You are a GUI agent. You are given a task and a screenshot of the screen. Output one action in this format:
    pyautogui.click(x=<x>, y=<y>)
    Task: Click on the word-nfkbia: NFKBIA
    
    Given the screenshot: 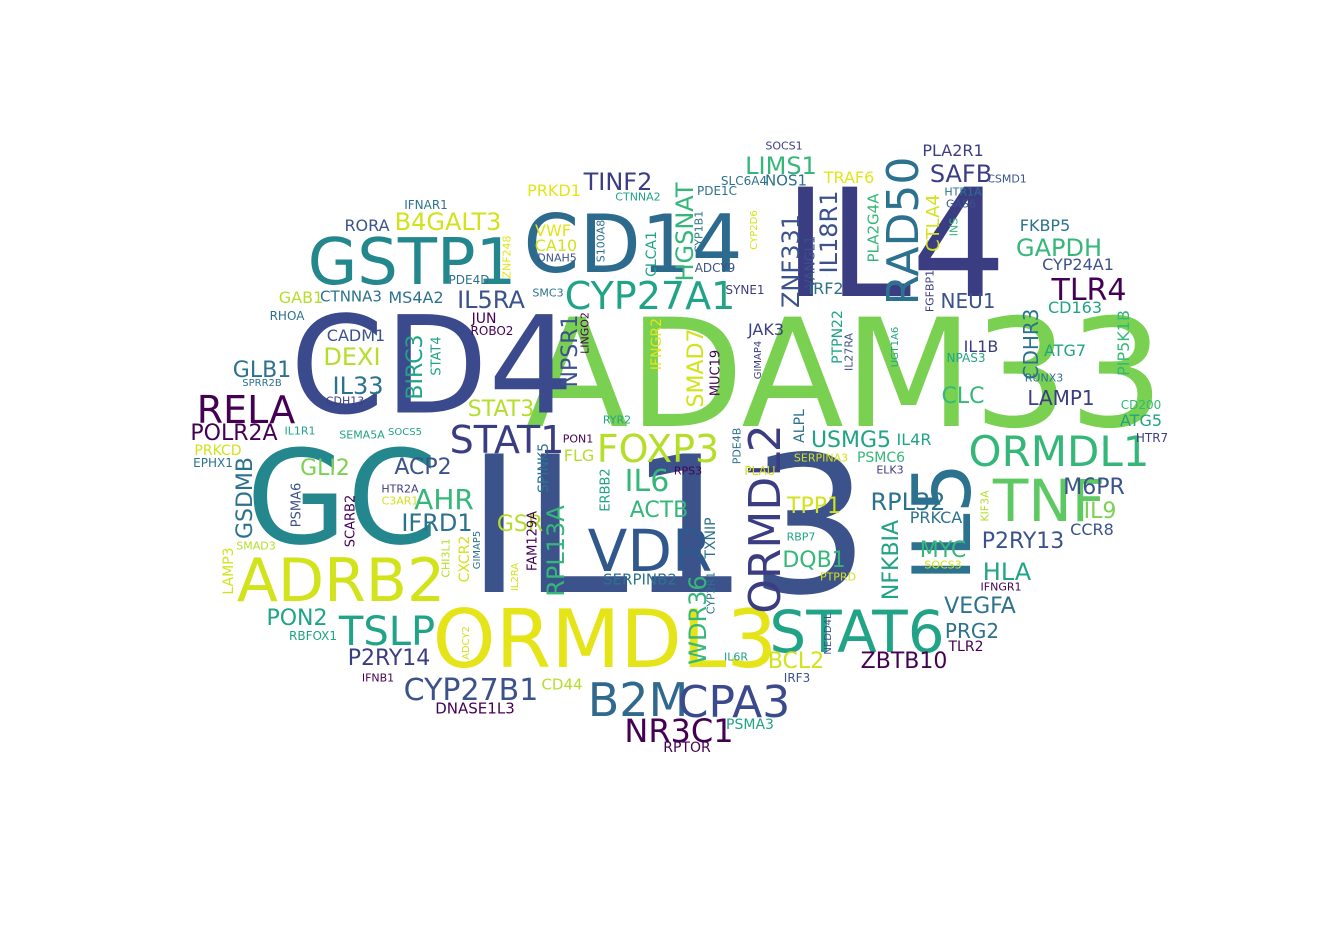 What is the action you would take?
    pyautogui.click(x=891, y=560)
    